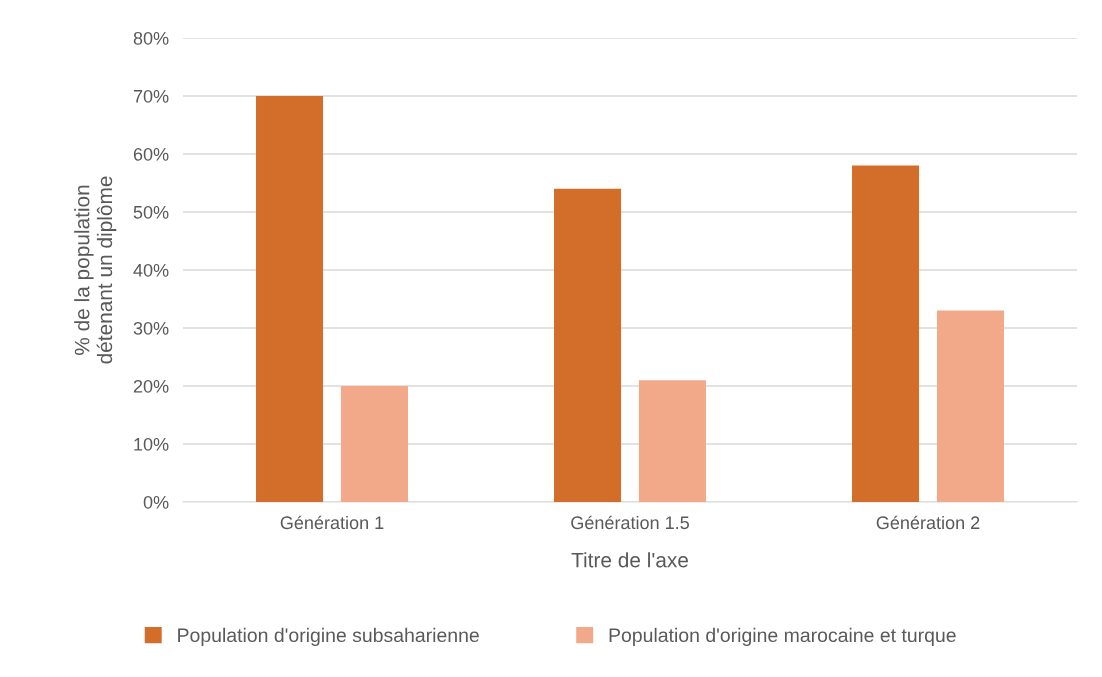 Image resolution: width=1102 pixels, height=677 pixels. What do you see at coordinates (151, 96) in the screenshot?
I see `y-tick-label: 70%` at bounding box center [151, 96].